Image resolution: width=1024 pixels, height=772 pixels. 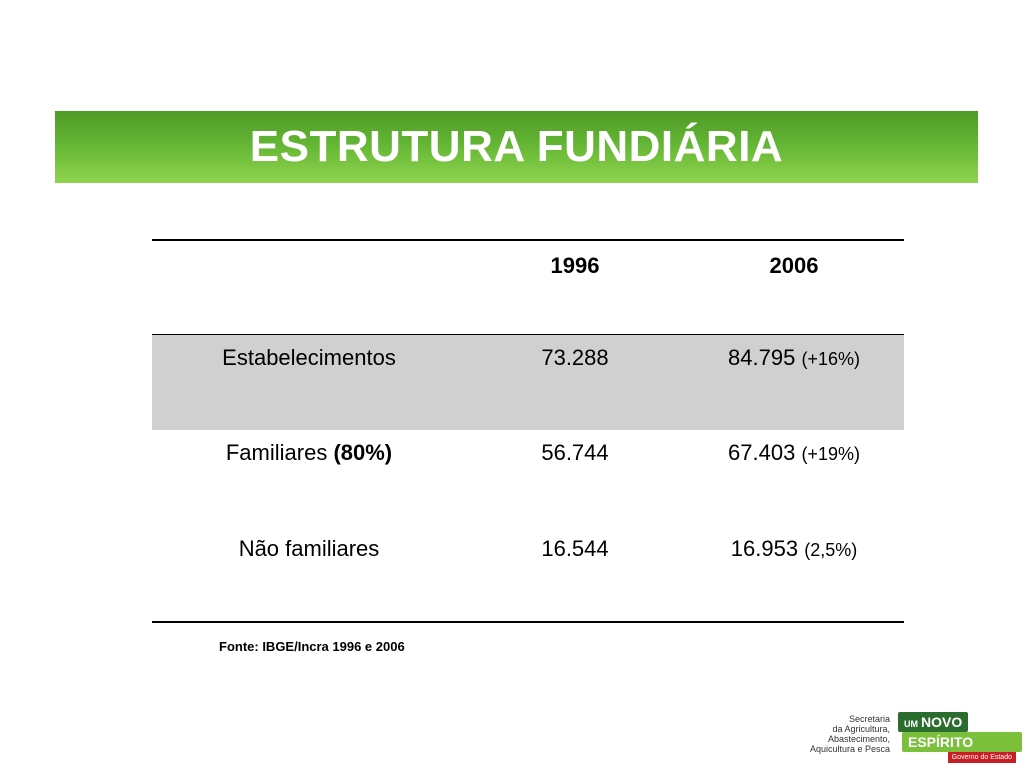 I want to click on header-cell-2006: 2006, so click(x=794, y=287).